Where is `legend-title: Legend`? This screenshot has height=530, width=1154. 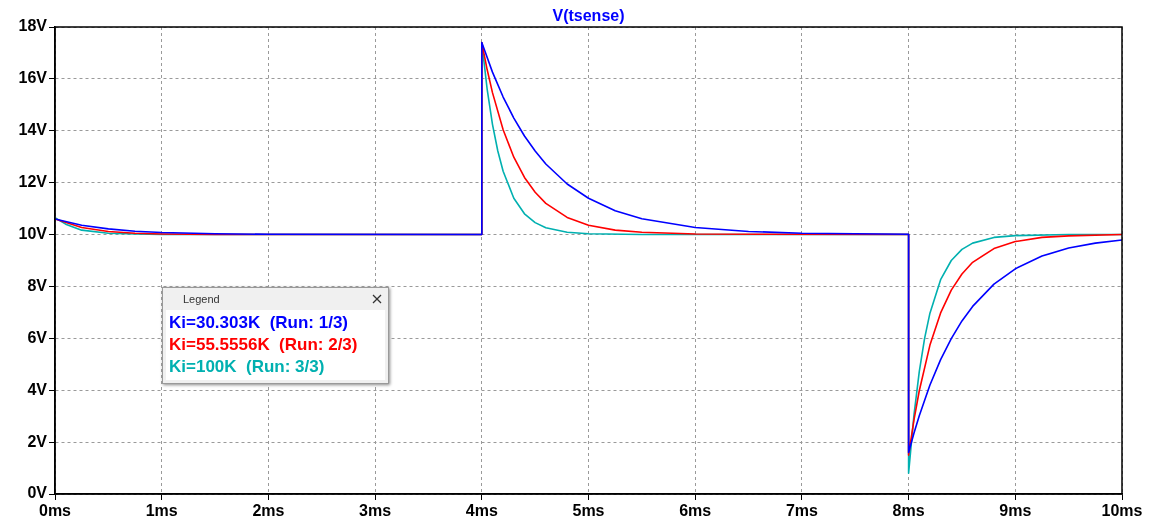
legend-title: Legend is located at coordinates (201, 299).